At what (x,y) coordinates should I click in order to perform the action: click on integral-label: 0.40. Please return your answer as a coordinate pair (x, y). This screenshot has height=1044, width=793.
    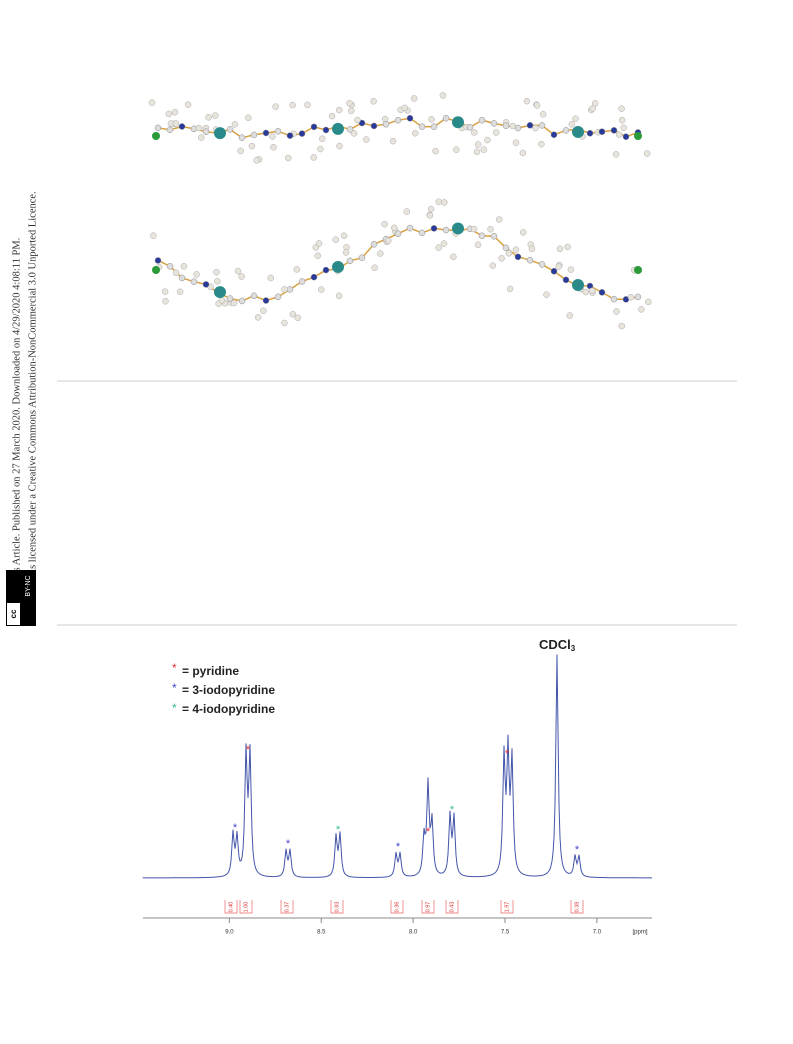
    Looking at the image, I should click on (231, 907).